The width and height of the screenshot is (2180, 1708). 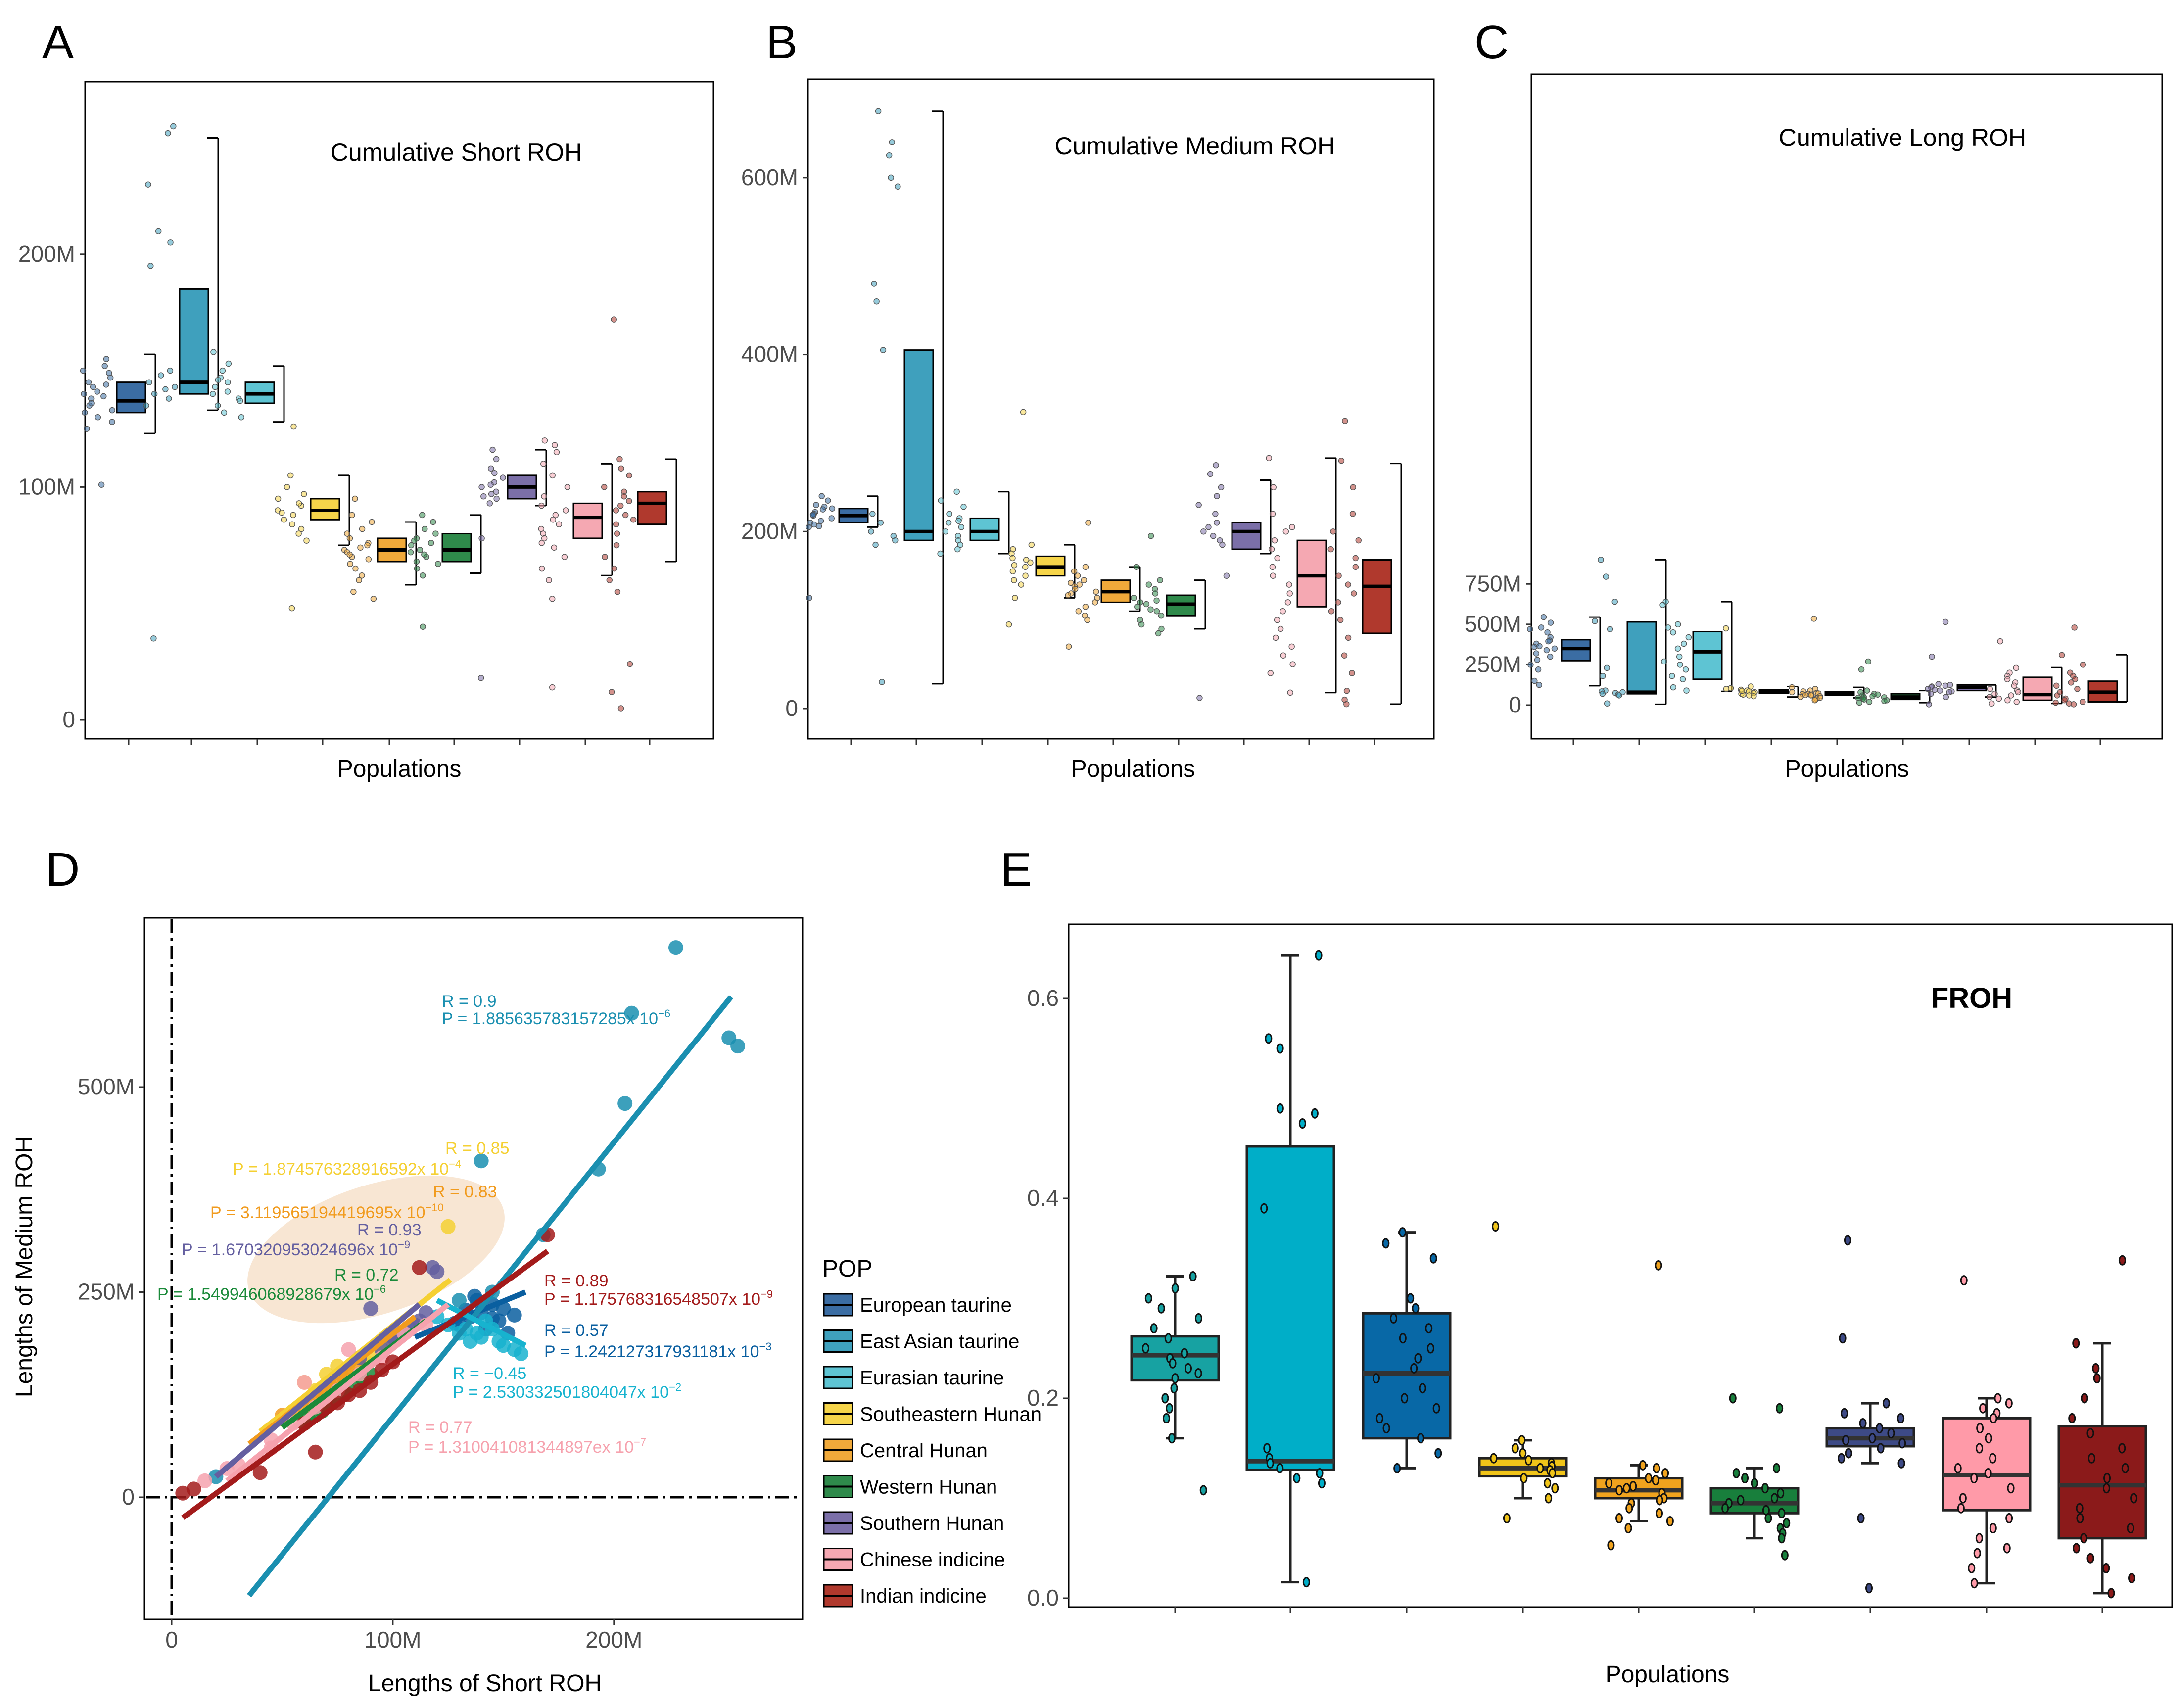 What do you see at coordinates (378, 417) in the screenshot?
I see `panel-a-marks` at bounding box center [378, 417].